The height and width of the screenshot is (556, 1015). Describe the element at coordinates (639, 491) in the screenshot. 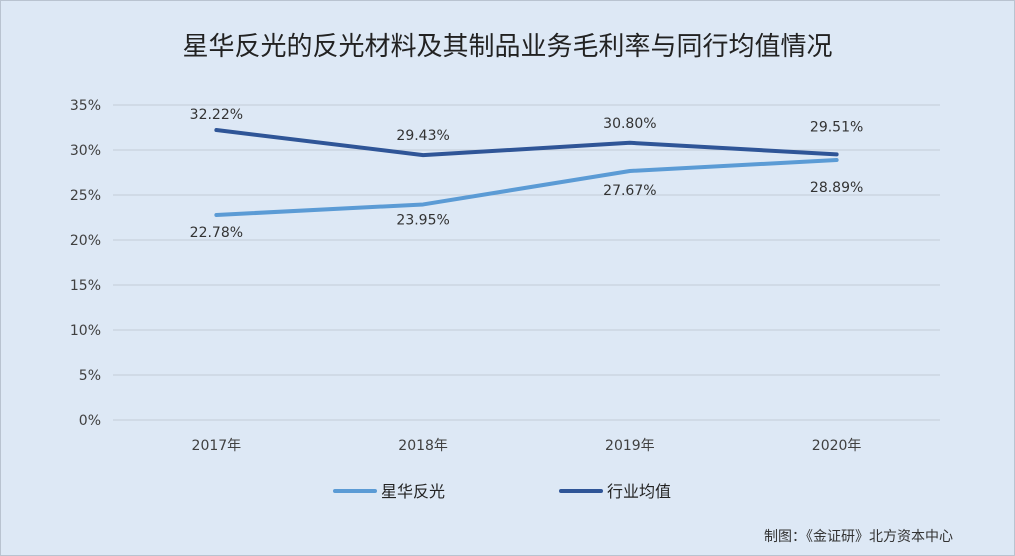

I see `legend-label: 行业均值` at that location.